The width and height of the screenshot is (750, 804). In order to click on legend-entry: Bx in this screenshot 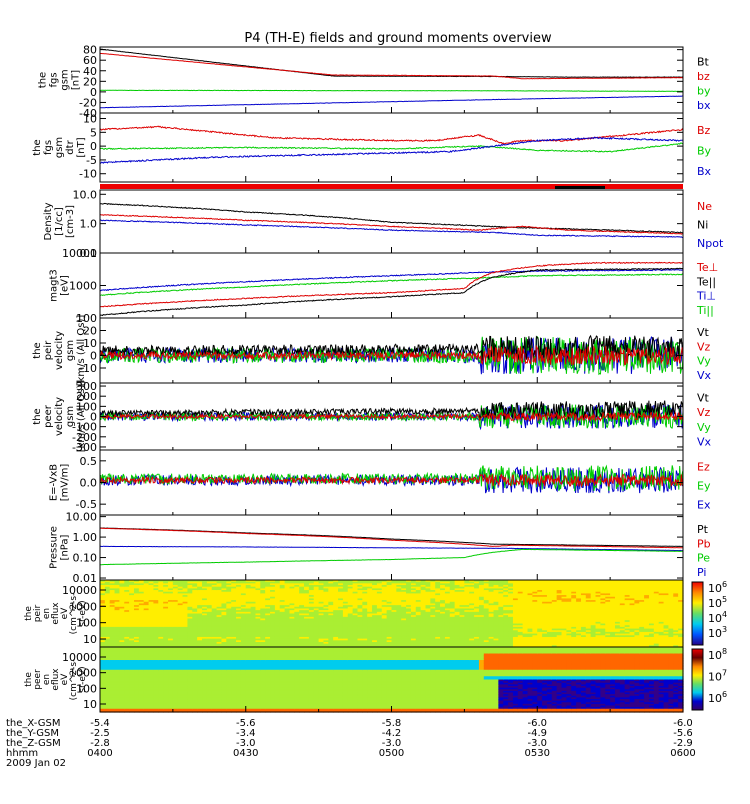, I will do `click(704, 171)`.